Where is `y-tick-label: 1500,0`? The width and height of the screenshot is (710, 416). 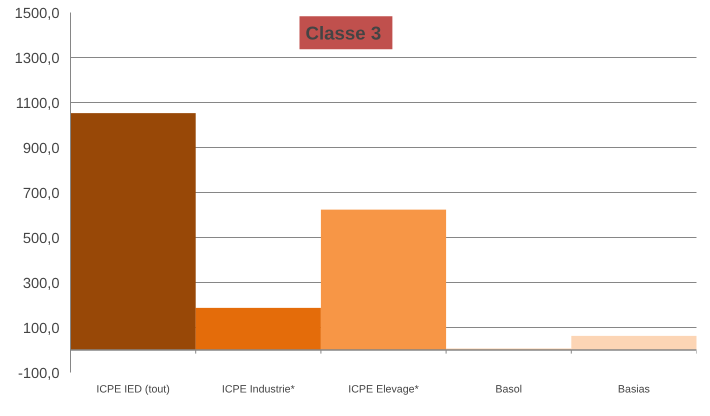
y-tick-label: 1500,0 is located at coordinates (37, 14).